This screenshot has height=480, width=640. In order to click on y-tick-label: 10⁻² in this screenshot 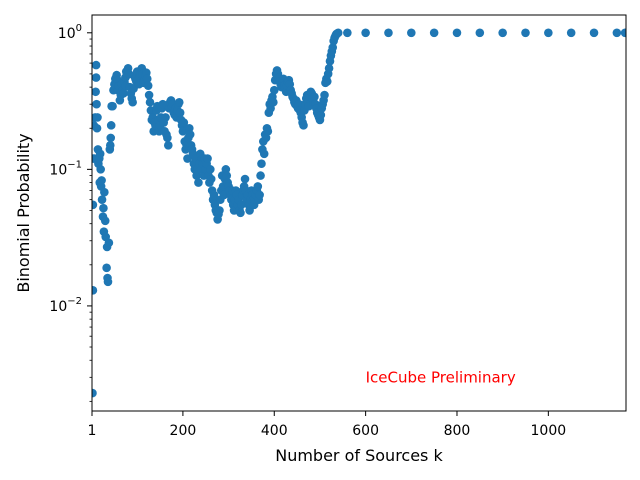, I will do `click(65, 305)`.